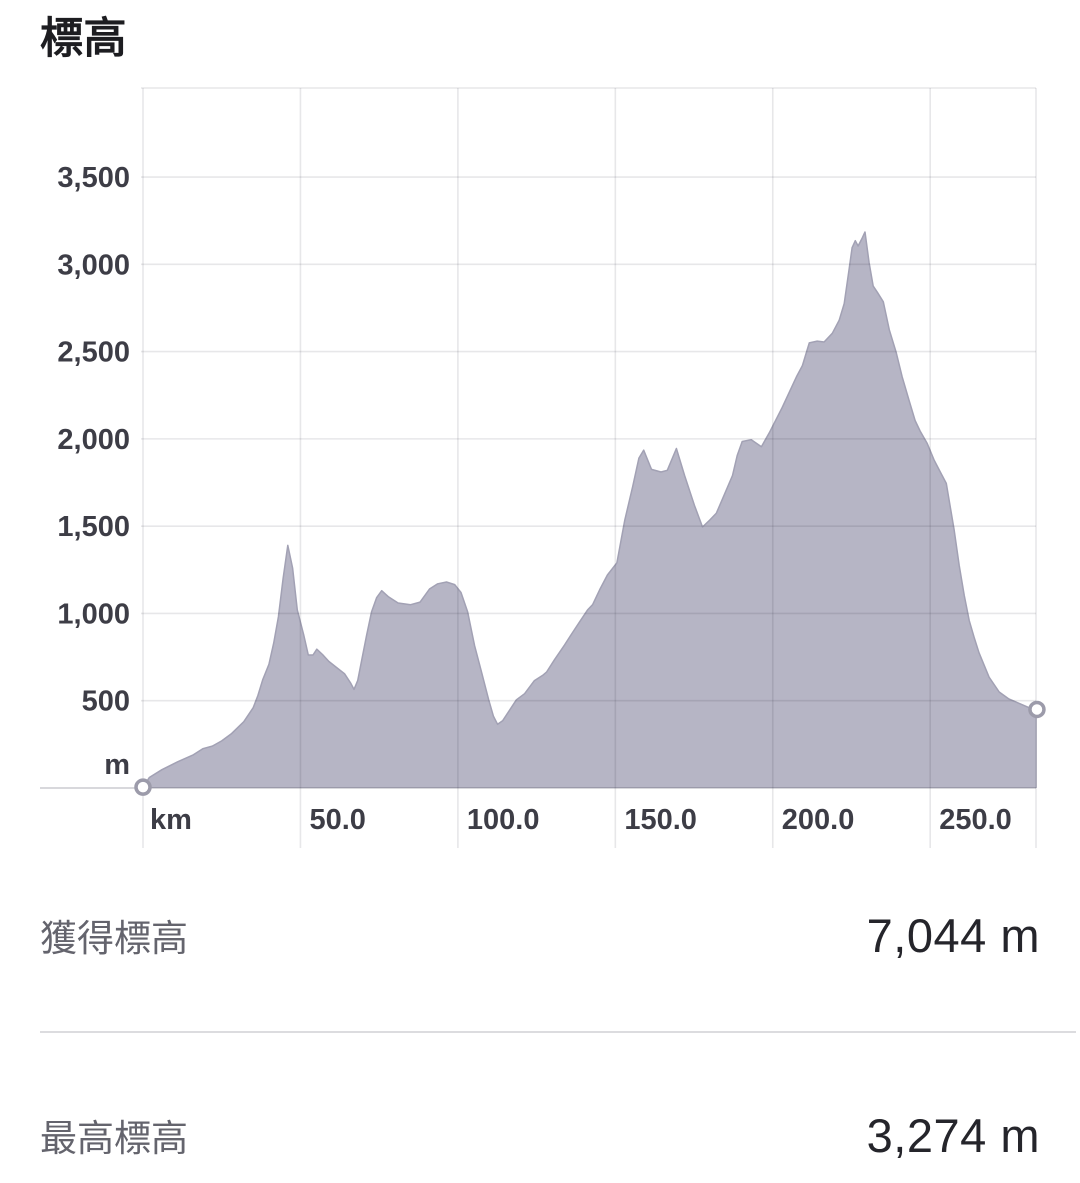  Describe the element at coordinates (975, 820) in the screenshot. I see `x-tick-label: 250.0` at that location.